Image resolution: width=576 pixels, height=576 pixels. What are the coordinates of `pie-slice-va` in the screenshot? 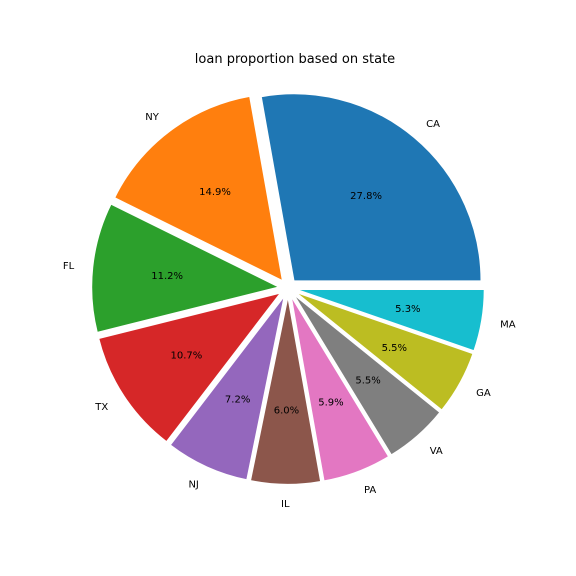 It's located at (367, 375).